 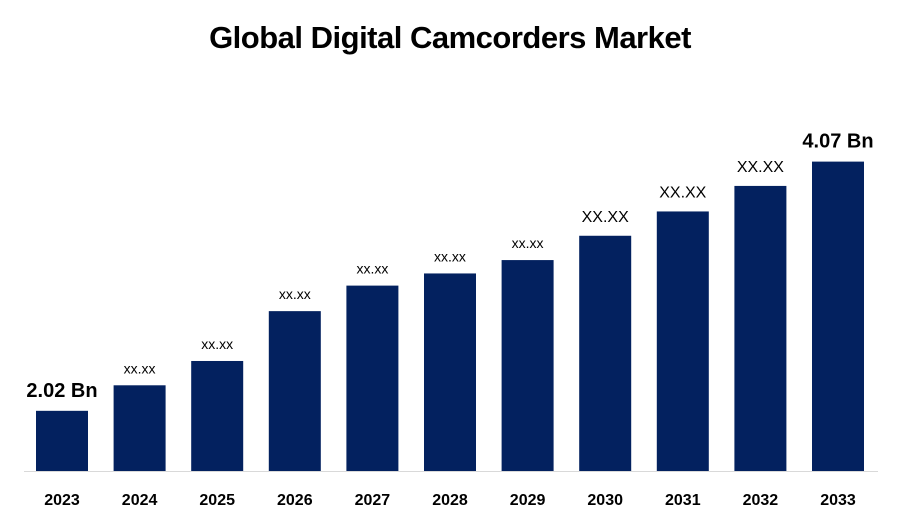 I want to click on x-tick-label-2033: 2033, so click(x=838, y=500).